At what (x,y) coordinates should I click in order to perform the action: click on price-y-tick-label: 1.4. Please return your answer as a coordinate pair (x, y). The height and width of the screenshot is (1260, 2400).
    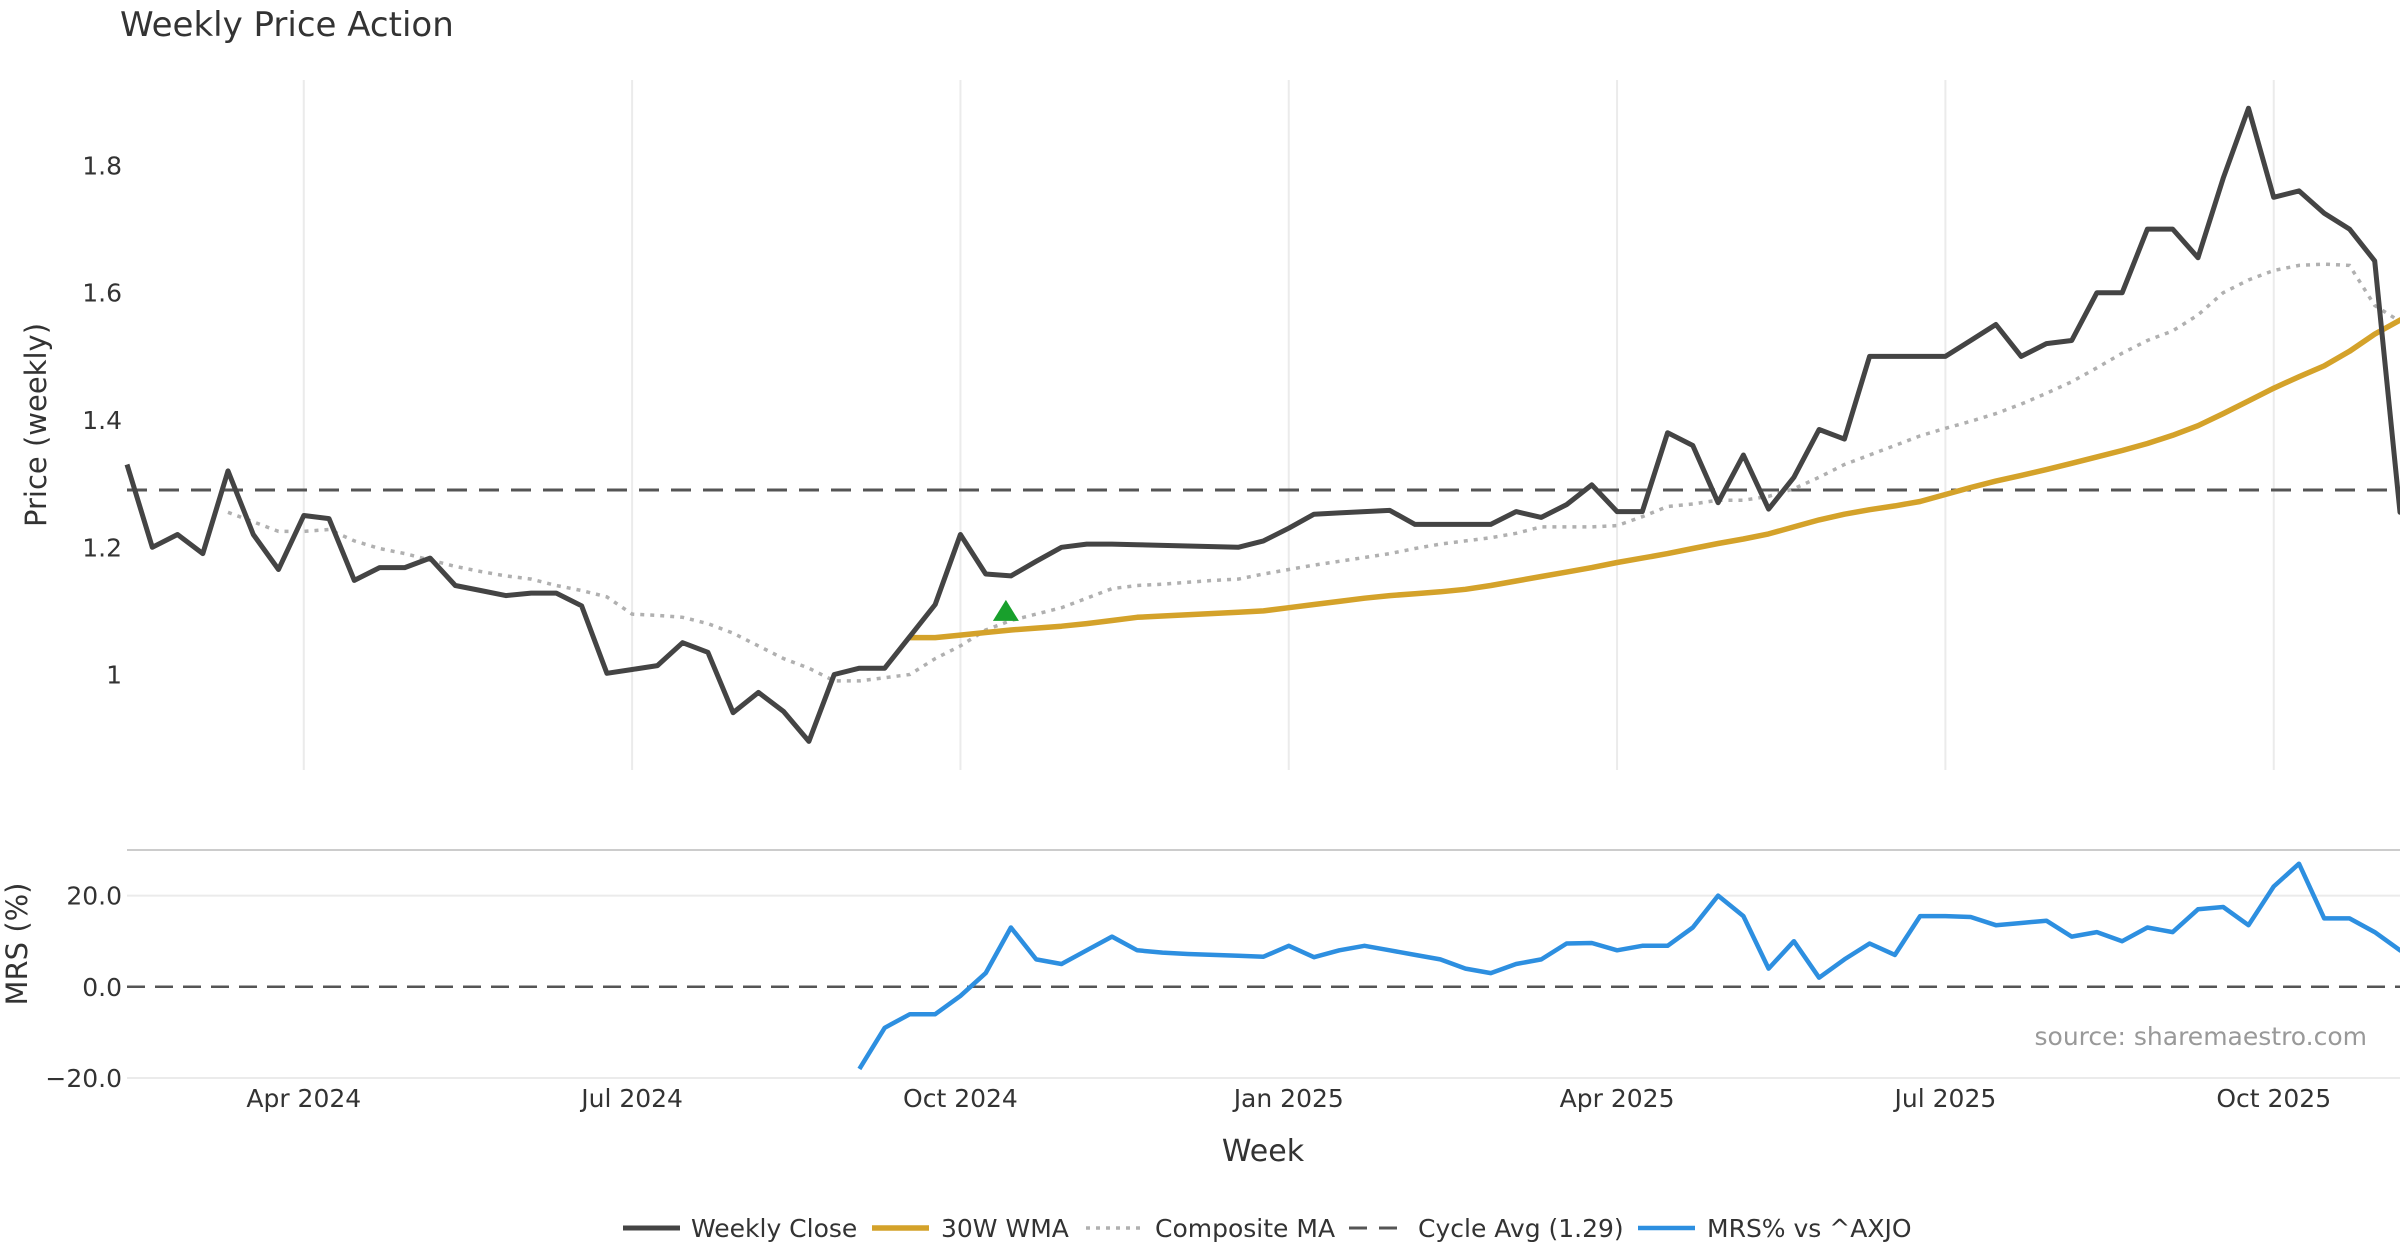
    Looking at the image, I should click on (102, 420).